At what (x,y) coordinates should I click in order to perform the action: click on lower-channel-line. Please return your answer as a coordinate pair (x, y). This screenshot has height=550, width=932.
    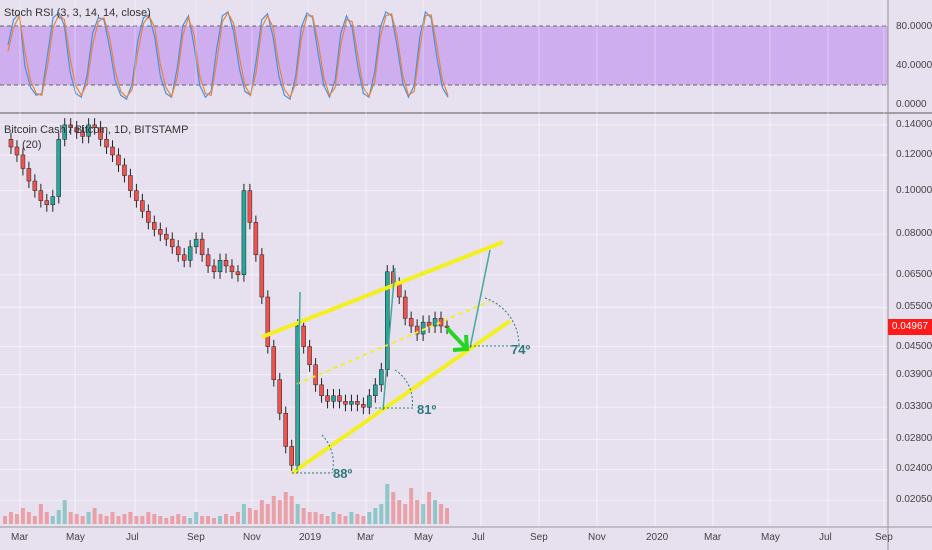
    Looking at the image, I should click on (401, 397).